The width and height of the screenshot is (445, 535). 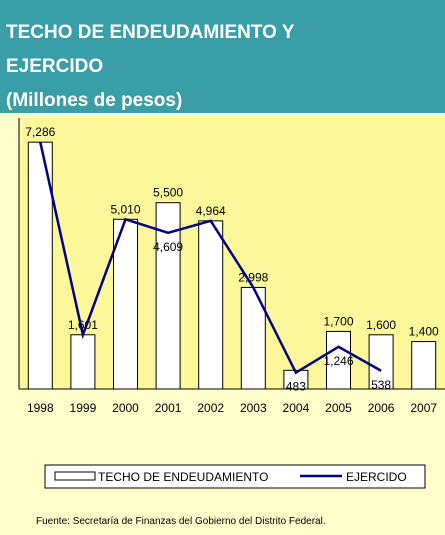 What do you see at coordinates (381, 408) in the screenshot?
I see `x-tick-label: 2006` at bounding box center [381, 408].